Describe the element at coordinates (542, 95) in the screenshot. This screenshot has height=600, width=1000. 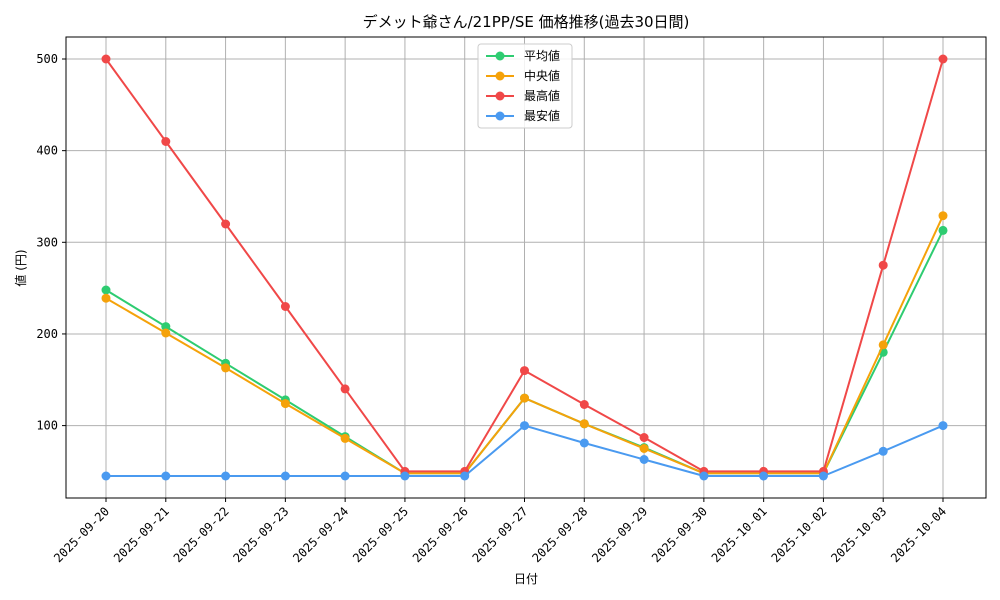
I see `legend-label: 最高値` at that location.